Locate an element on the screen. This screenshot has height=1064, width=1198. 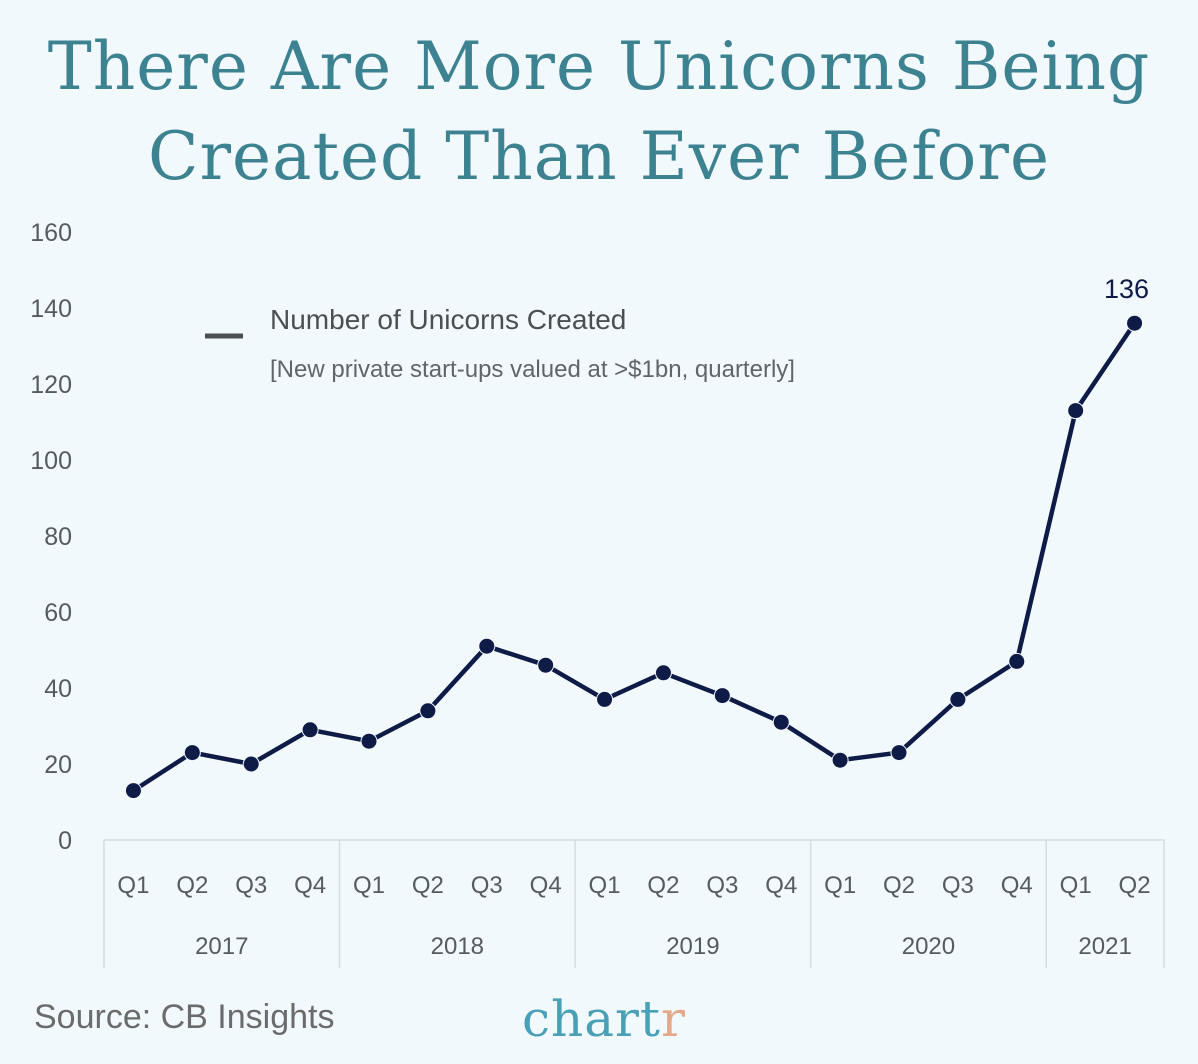
x-group-label: 2017 is located at coordinates (221, 946).